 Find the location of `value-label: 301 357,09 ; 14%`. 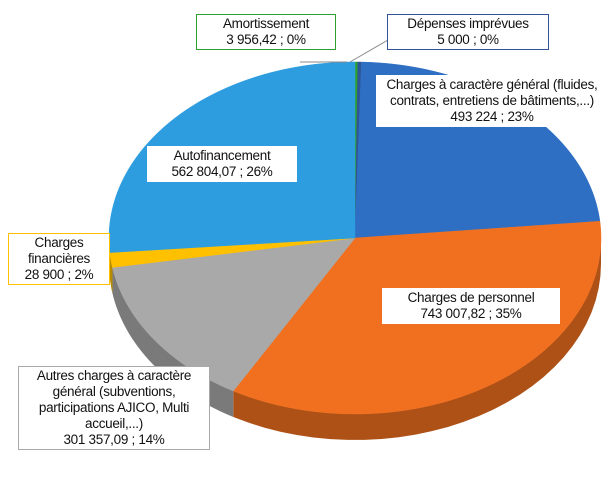

value-label: 301 357,09 ; 14% is located at coordinates (114, 439).